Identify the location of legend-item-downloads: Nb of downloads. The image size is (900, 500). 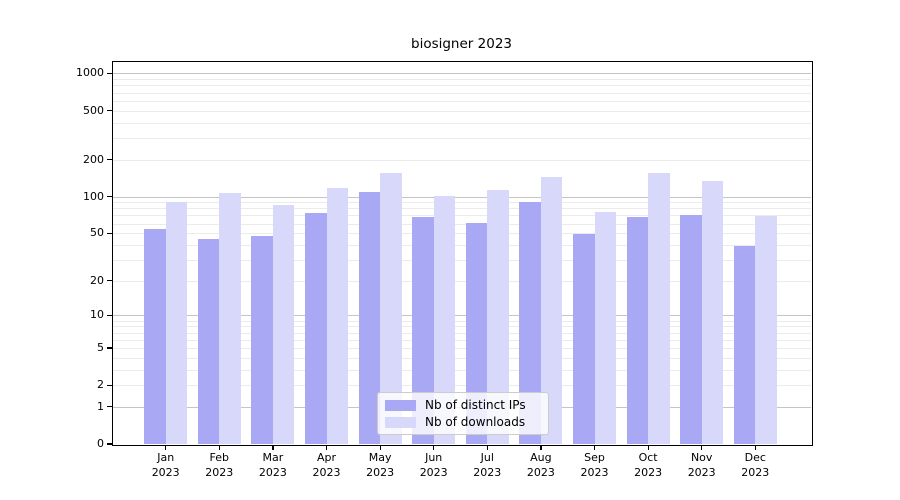
(462, 422).